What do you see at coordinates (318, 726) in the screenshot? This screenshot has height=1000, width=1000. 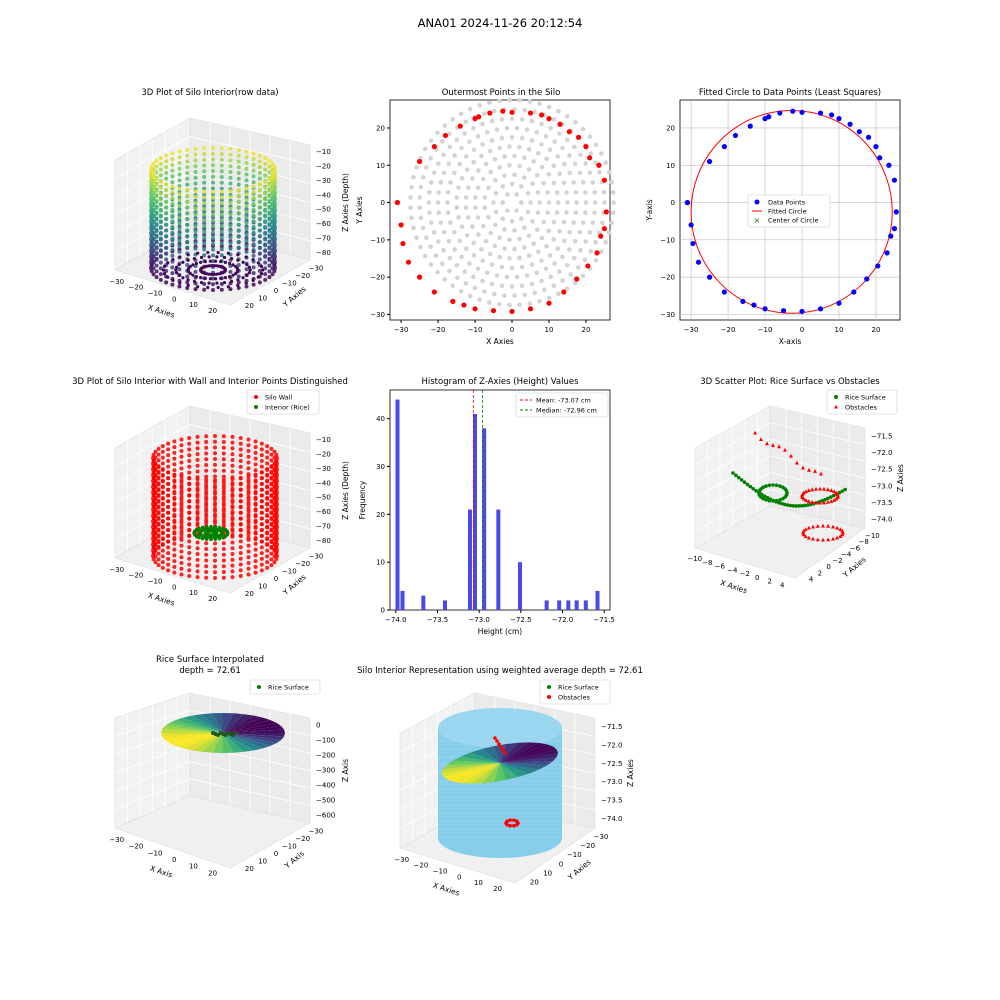 I see `z-tick-label: 0` at bounding box center [318, 726].